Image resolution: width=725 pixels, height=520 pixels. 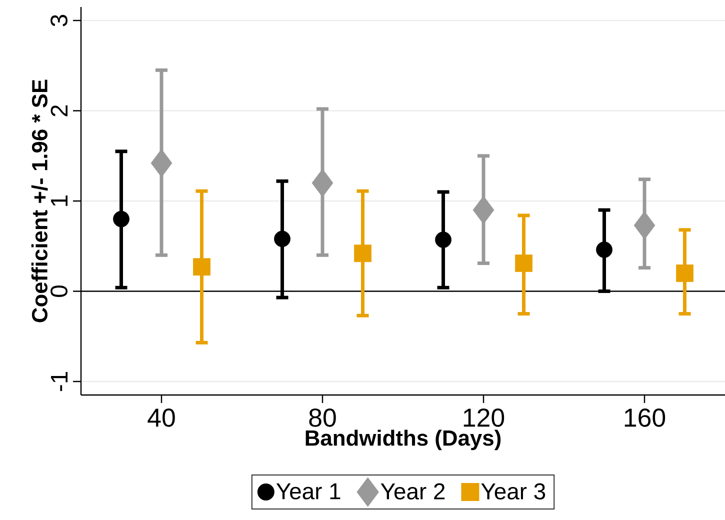 What do you see at coordinates (59, 201) in the screenshot?
I see `y-tick-label: 1` at bounding box center [59, 201].